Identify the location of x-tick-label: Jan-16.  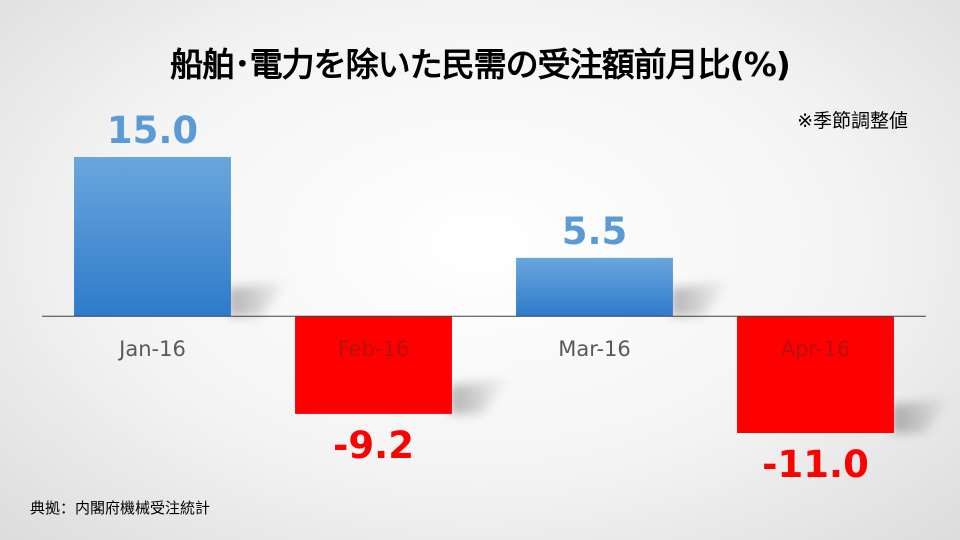
(151, 349).